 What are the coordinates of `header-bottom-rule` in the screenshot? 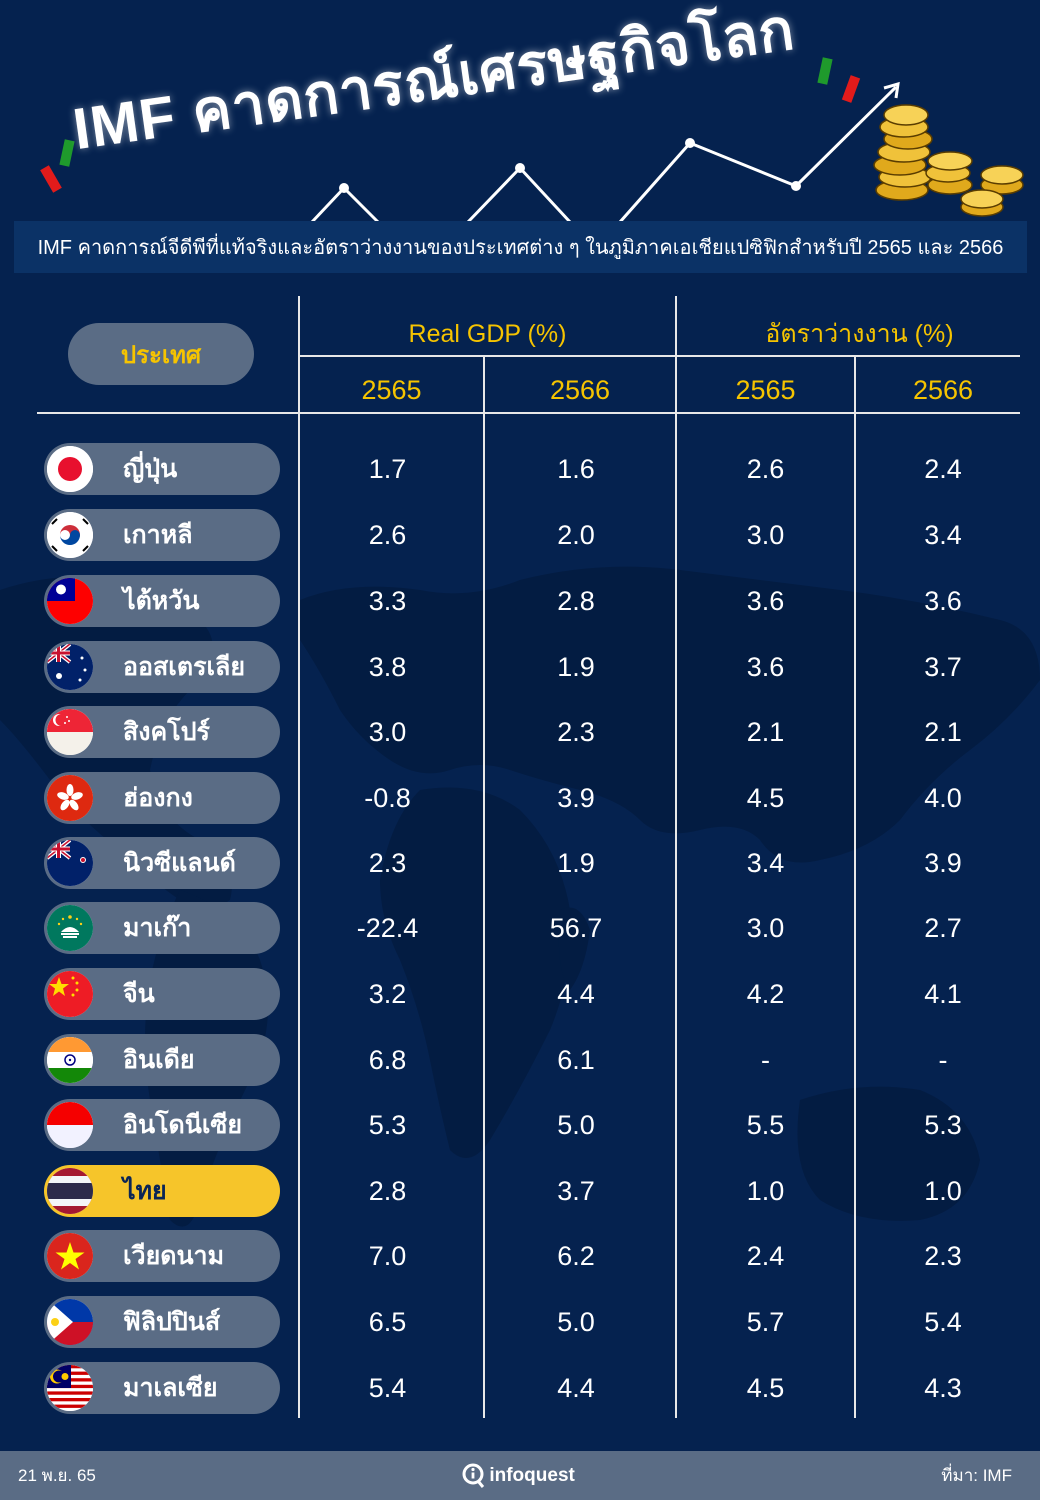 It's located at (528, 413).